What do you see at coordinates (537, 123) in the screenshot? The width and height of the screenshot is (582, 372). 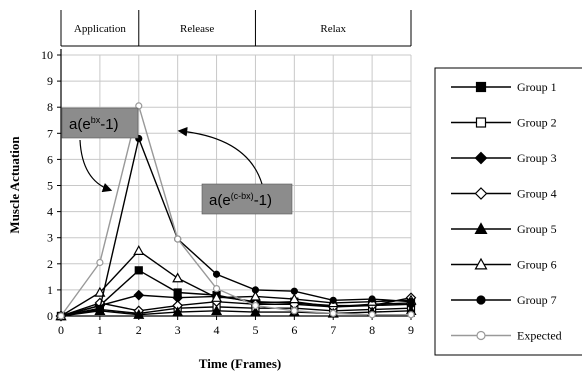 I see `legend-label-group-2: Group 2` at bounding box center [537, 123].